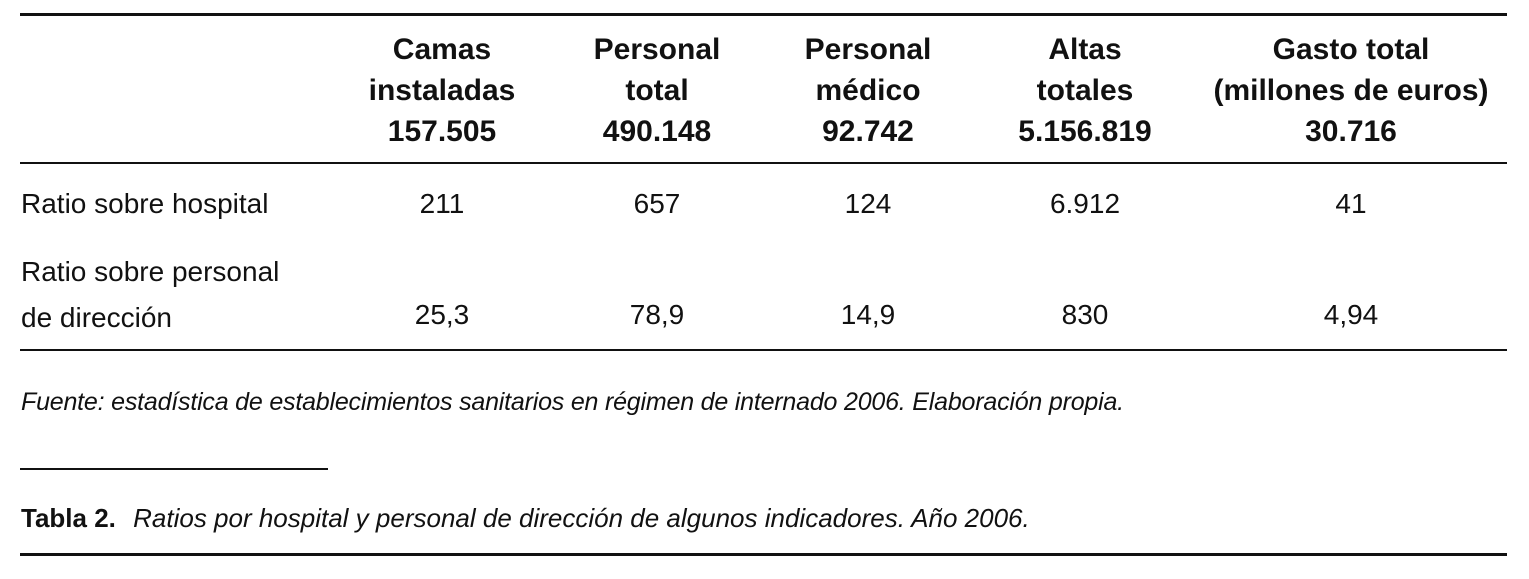 The width and height of the screenshot is (1529, 579). I want to click on caption-bottom-rule, so click(763, 554).